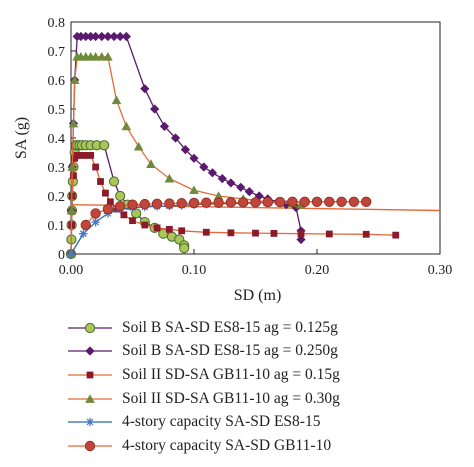 The height and width of the screenshot is (467, 474). I want to click on y-tick-label: 0.3, so click(57, 168).